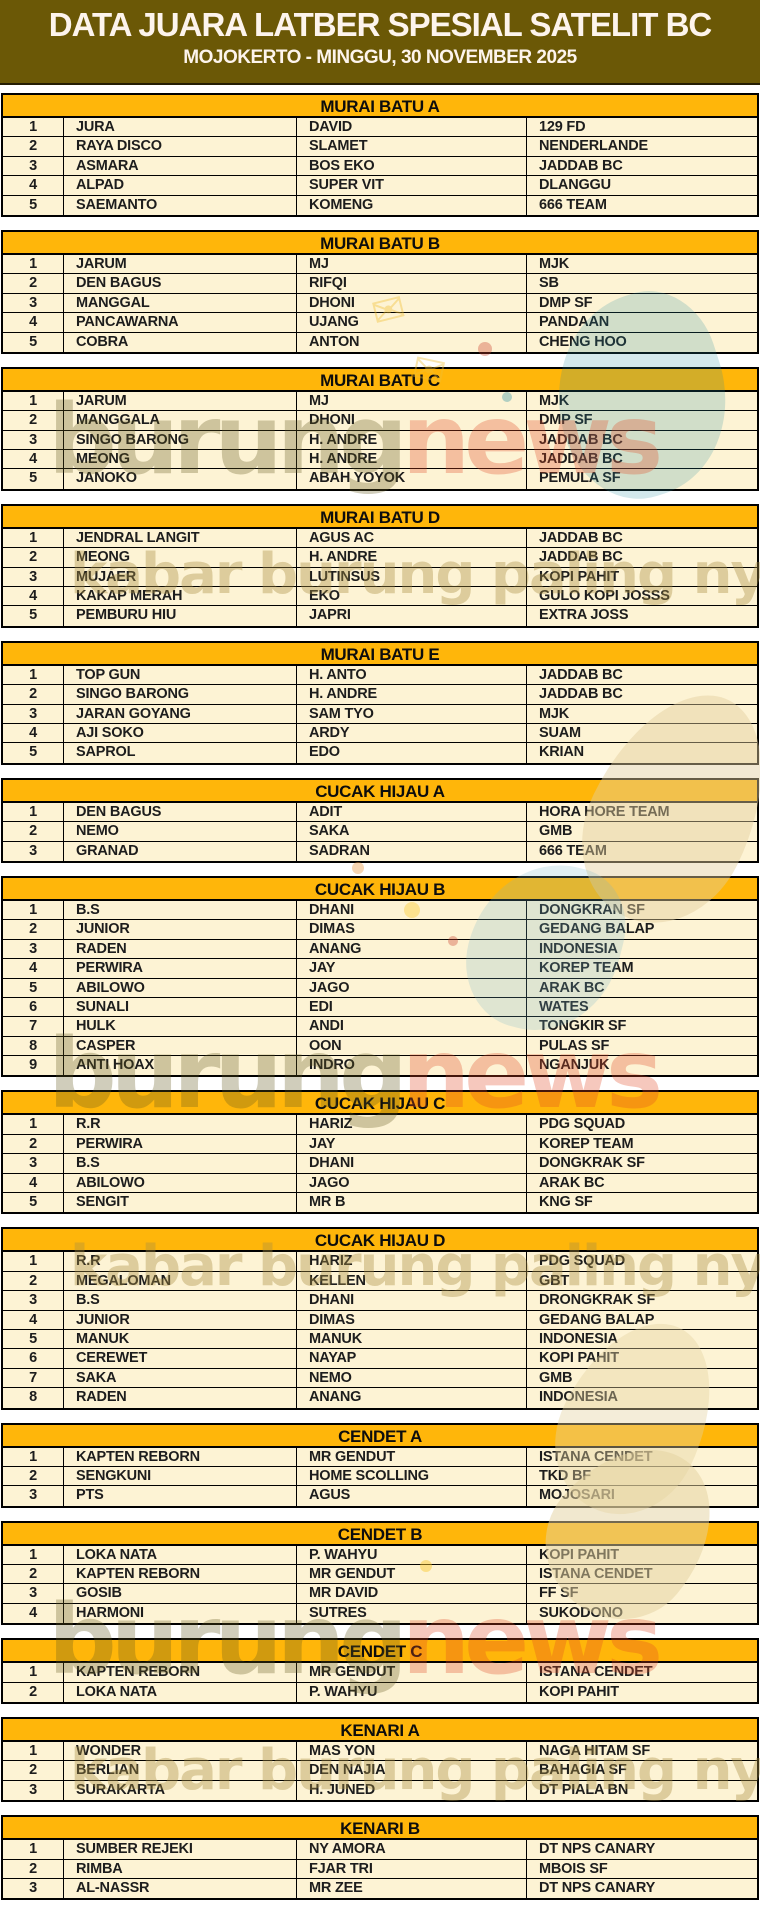 Image resolution: width=760 pixels, height=1927 pixels. Describe the element at coordinates (180, 929) in the screenshot. I see `bird-name-cell: JUNIOR` at that location.